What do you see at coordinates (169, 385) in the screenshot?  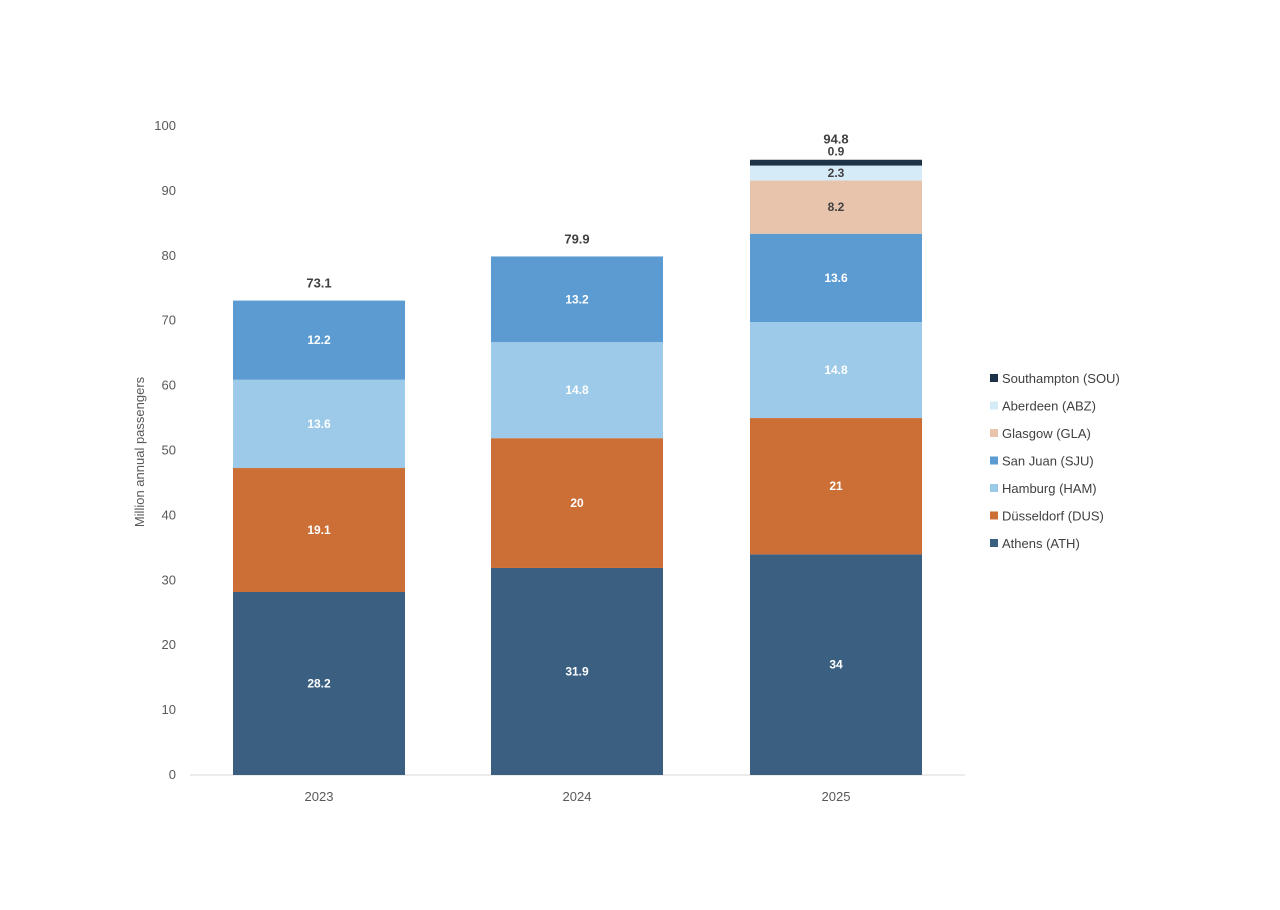 I see `y-tick-label: 60` at bounding box center [169, 385].